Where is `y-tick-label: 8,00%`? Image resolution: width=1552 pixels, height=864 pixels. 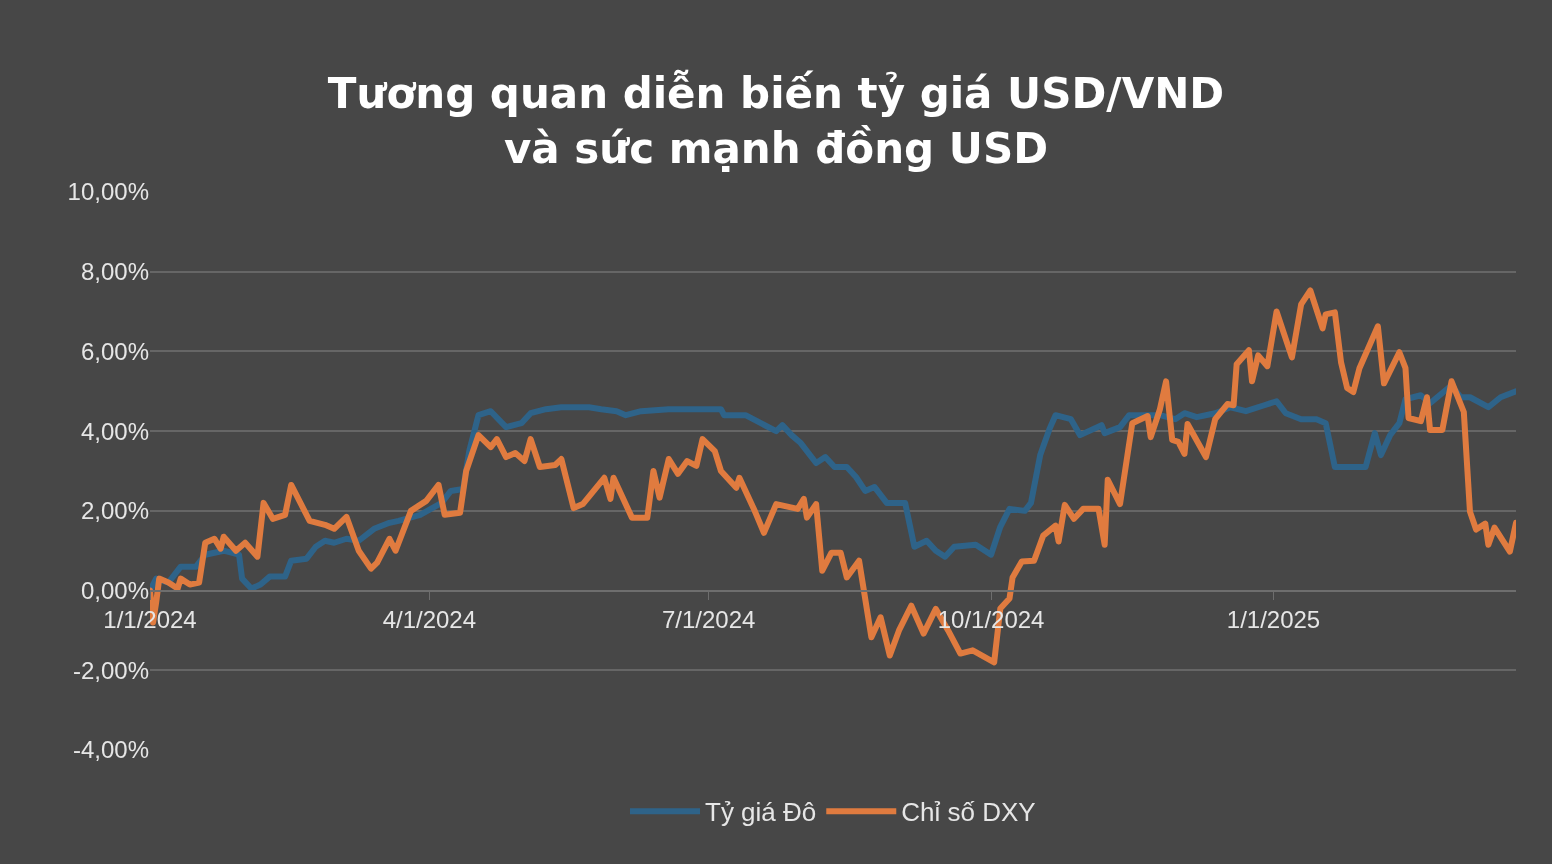
y-tick-label: 8,00% is located at coordinates (114, 272).